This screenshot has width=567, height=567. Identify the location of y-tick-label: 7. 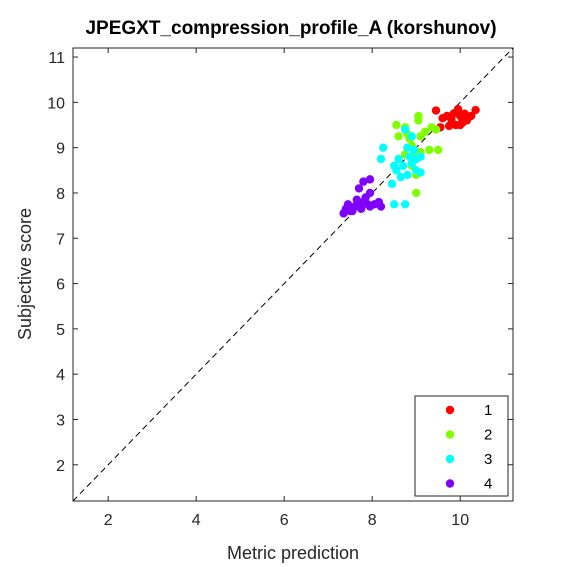
(60, 239).